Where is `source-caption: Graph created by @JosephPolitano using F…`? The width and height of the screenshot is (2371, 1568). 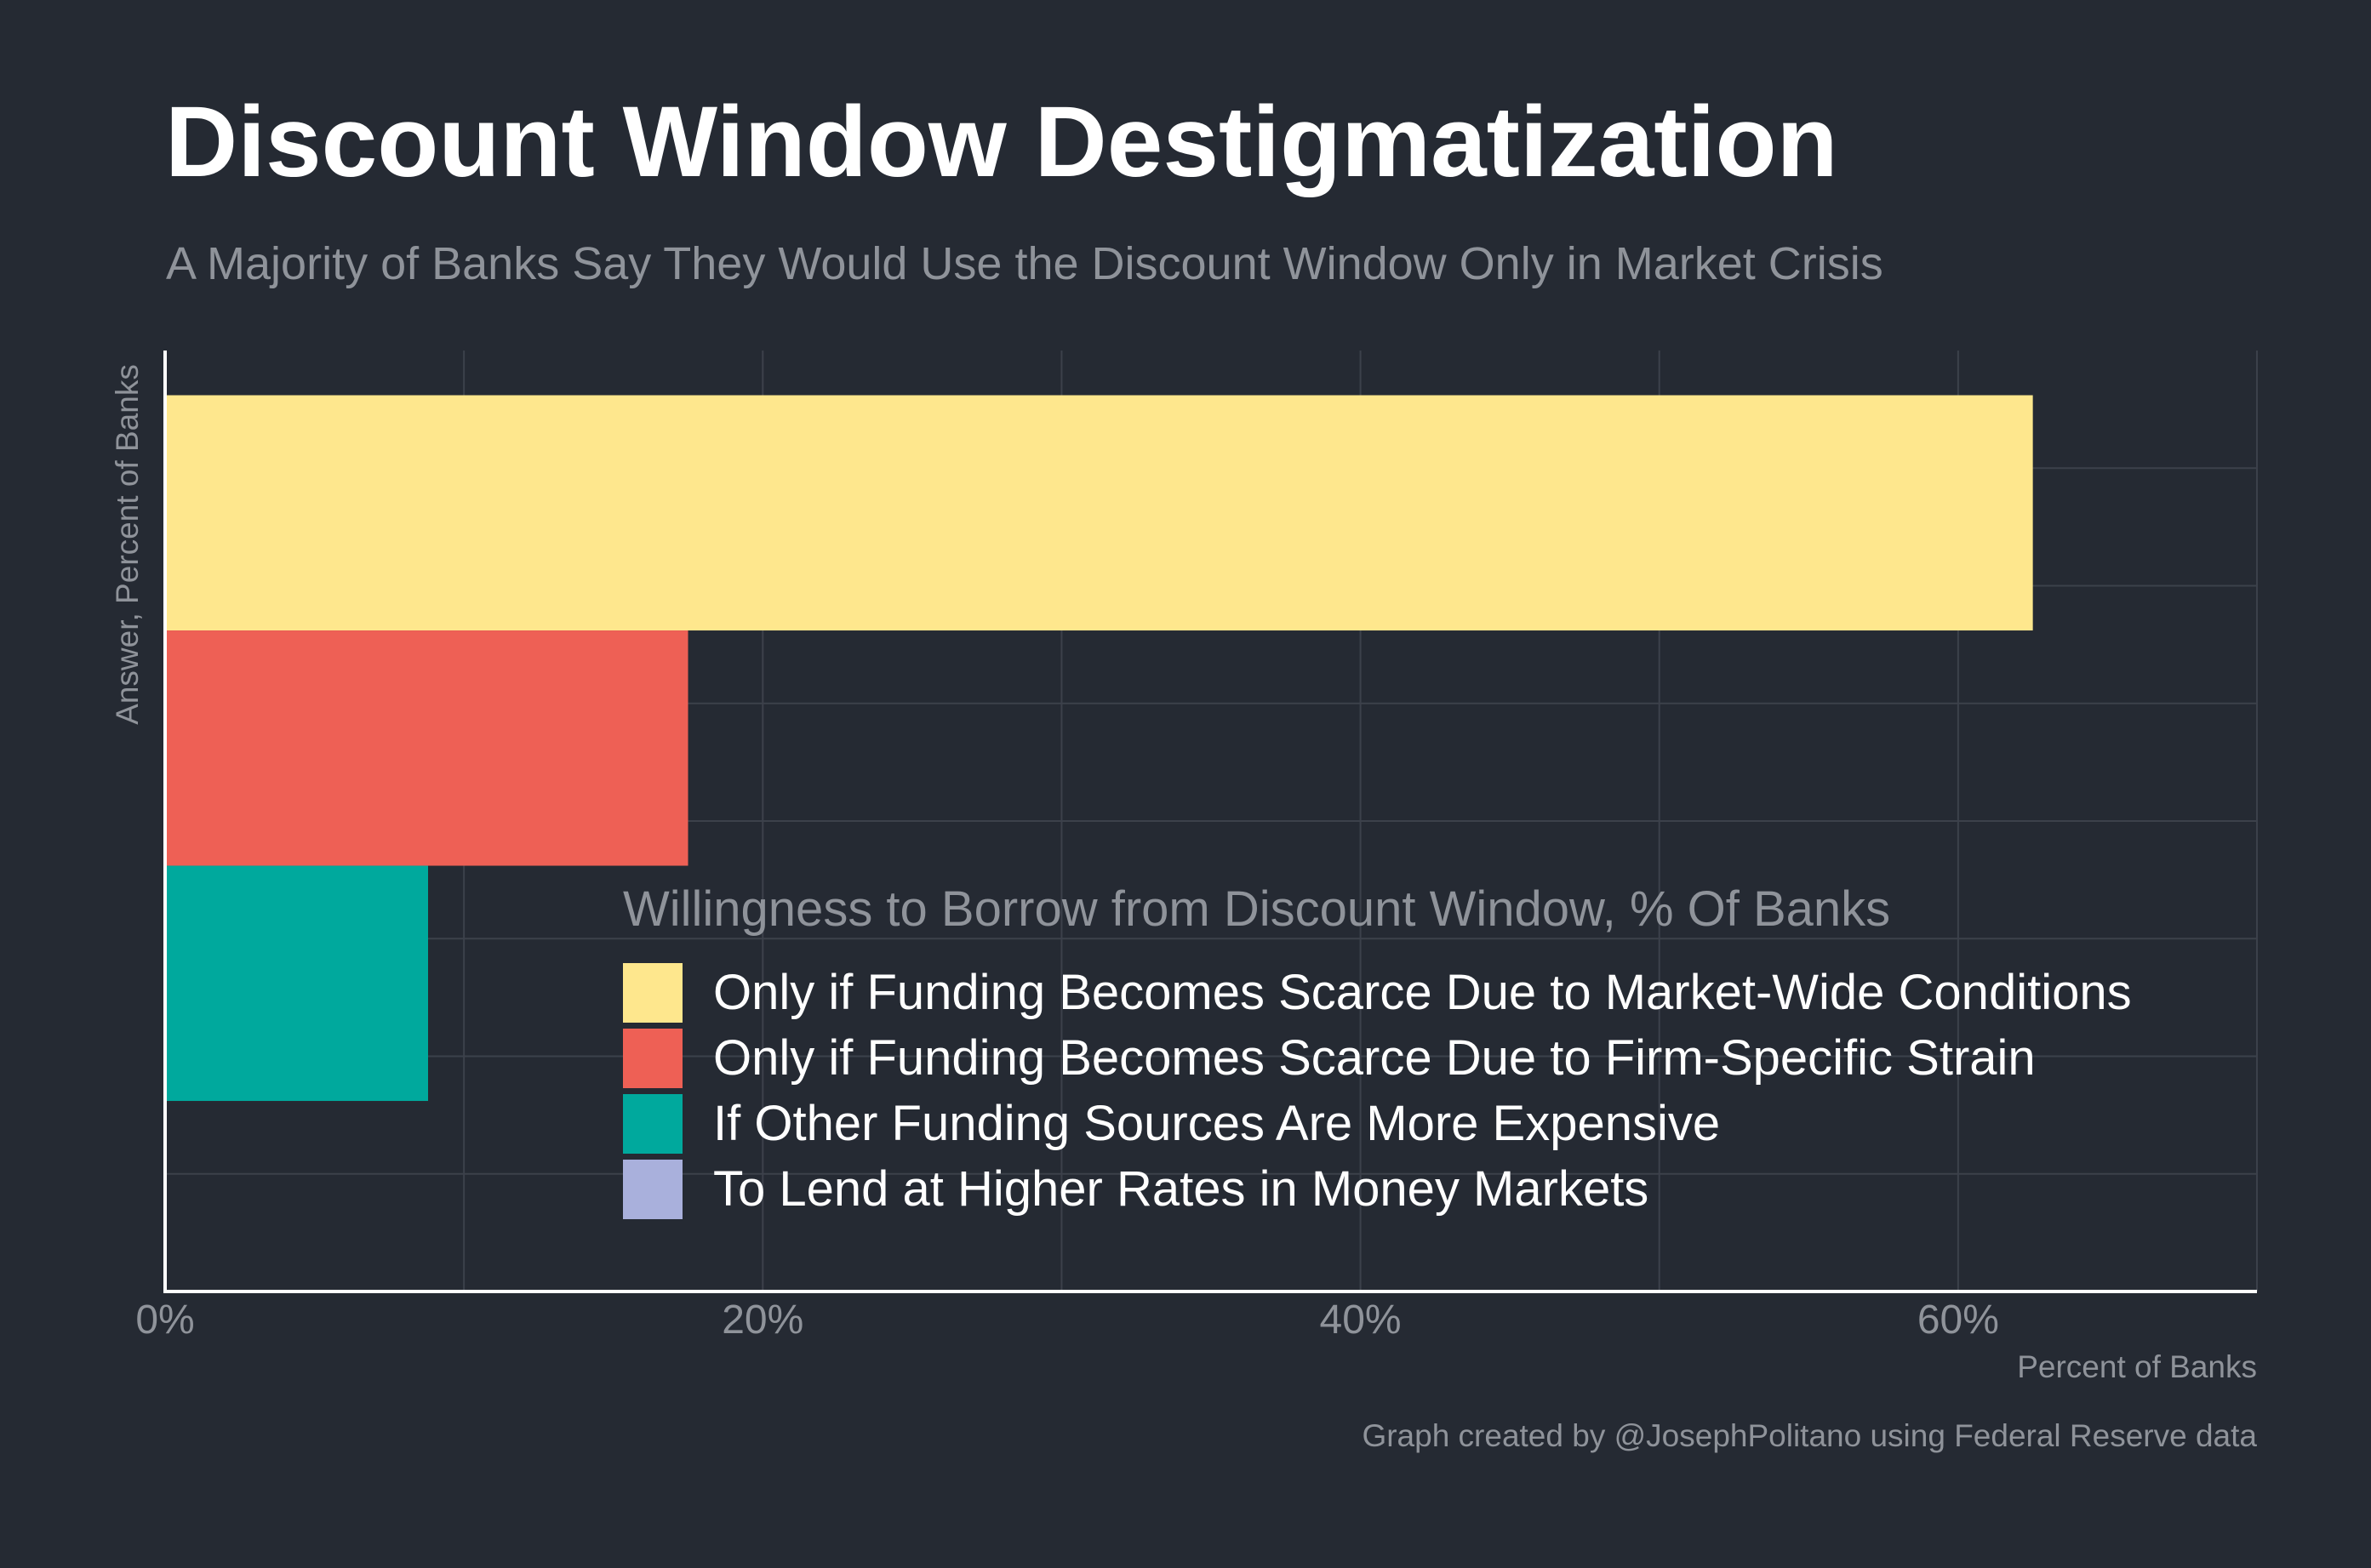
source-caption: Graph created by @JosephPolitano using F… is located at coordinates (1809, 1435).